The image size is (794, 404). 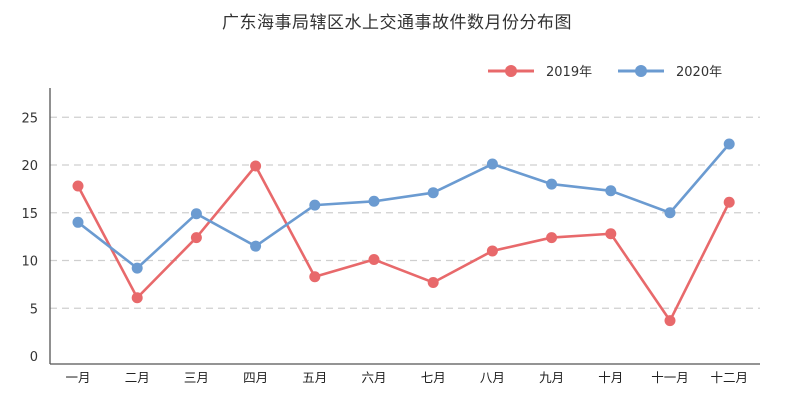 I want to click on y-tick-label: 5, so click(x=34, y=309).